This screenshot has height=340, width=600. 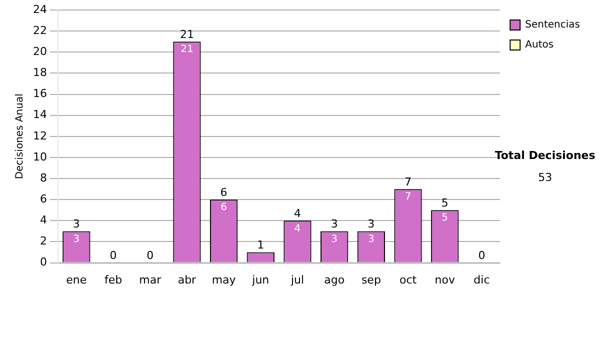 I want to click on x-tick-label: mar, so click(x=150, y=279).